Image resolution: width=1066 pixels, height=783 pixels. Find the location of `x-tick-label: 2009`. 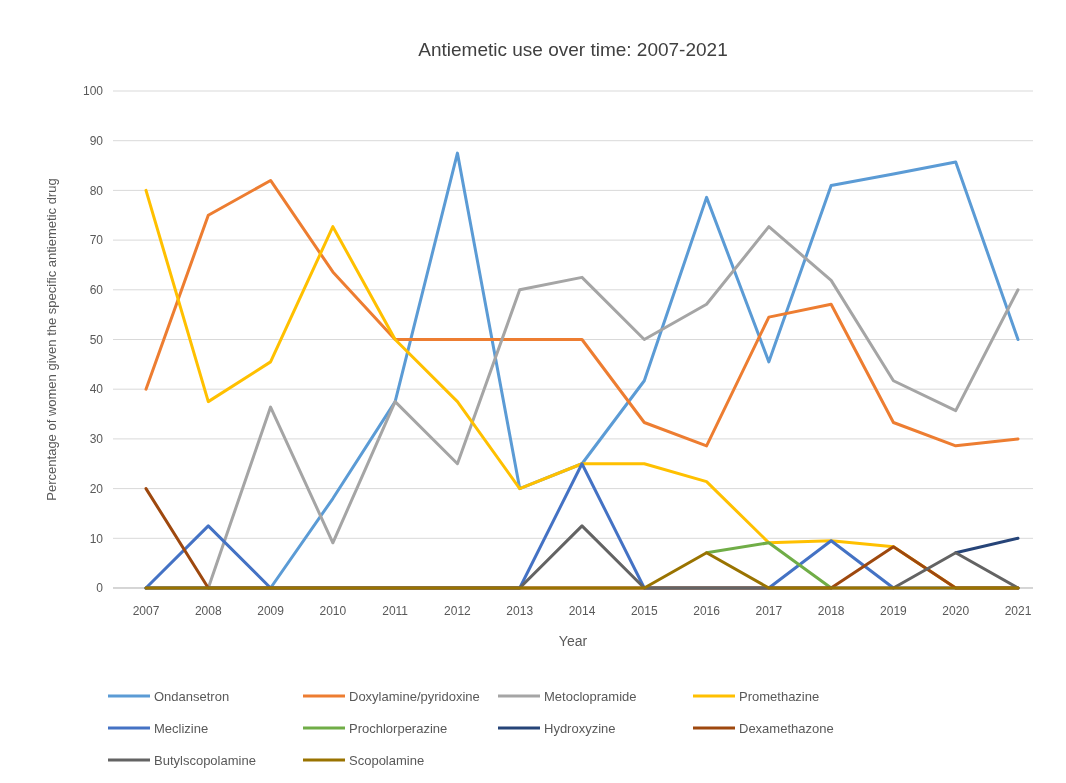

x-tick-label: 2009 is located at coordinates (271, 611).